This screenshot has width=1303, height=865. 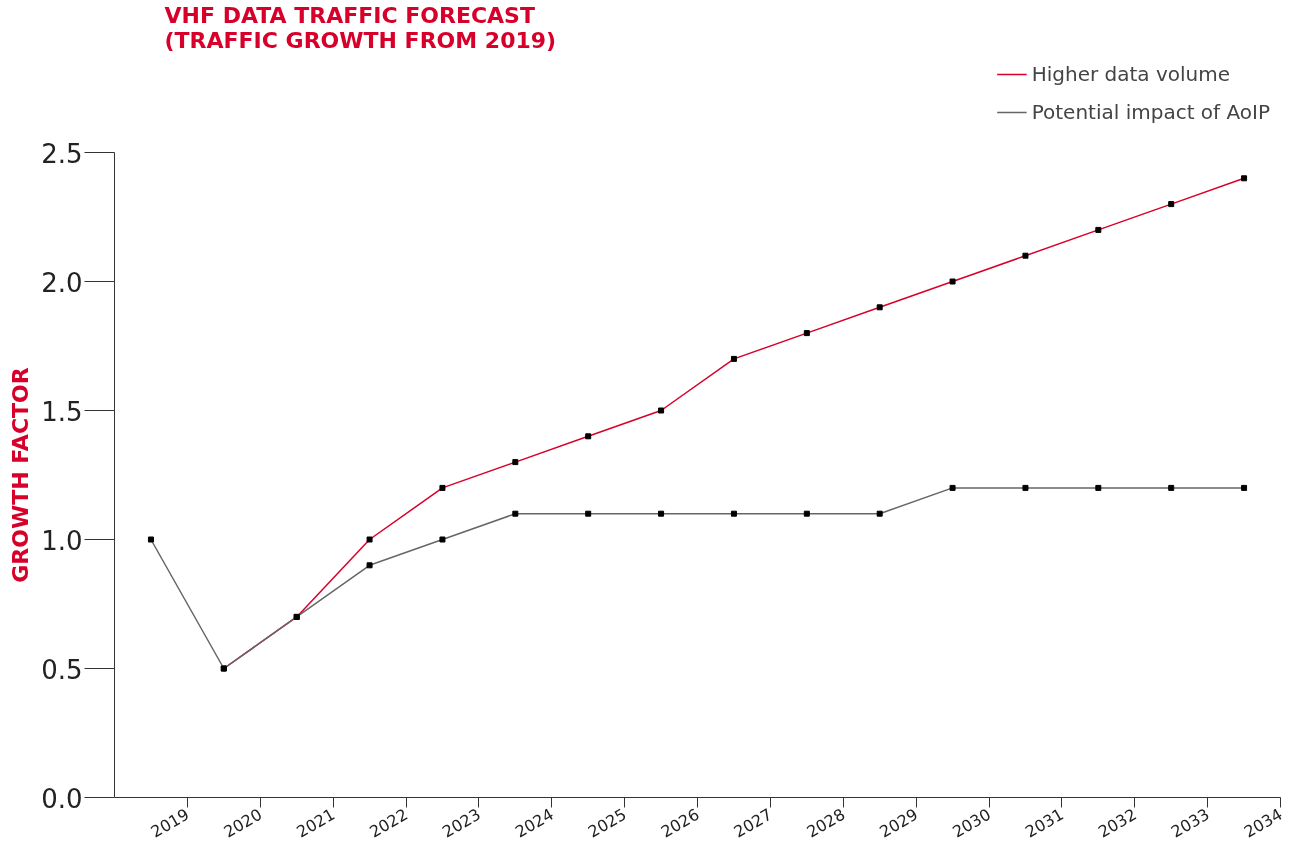 I want to click on y-axis-title: GROWTH FACTOR, so click(x=21, y=475).